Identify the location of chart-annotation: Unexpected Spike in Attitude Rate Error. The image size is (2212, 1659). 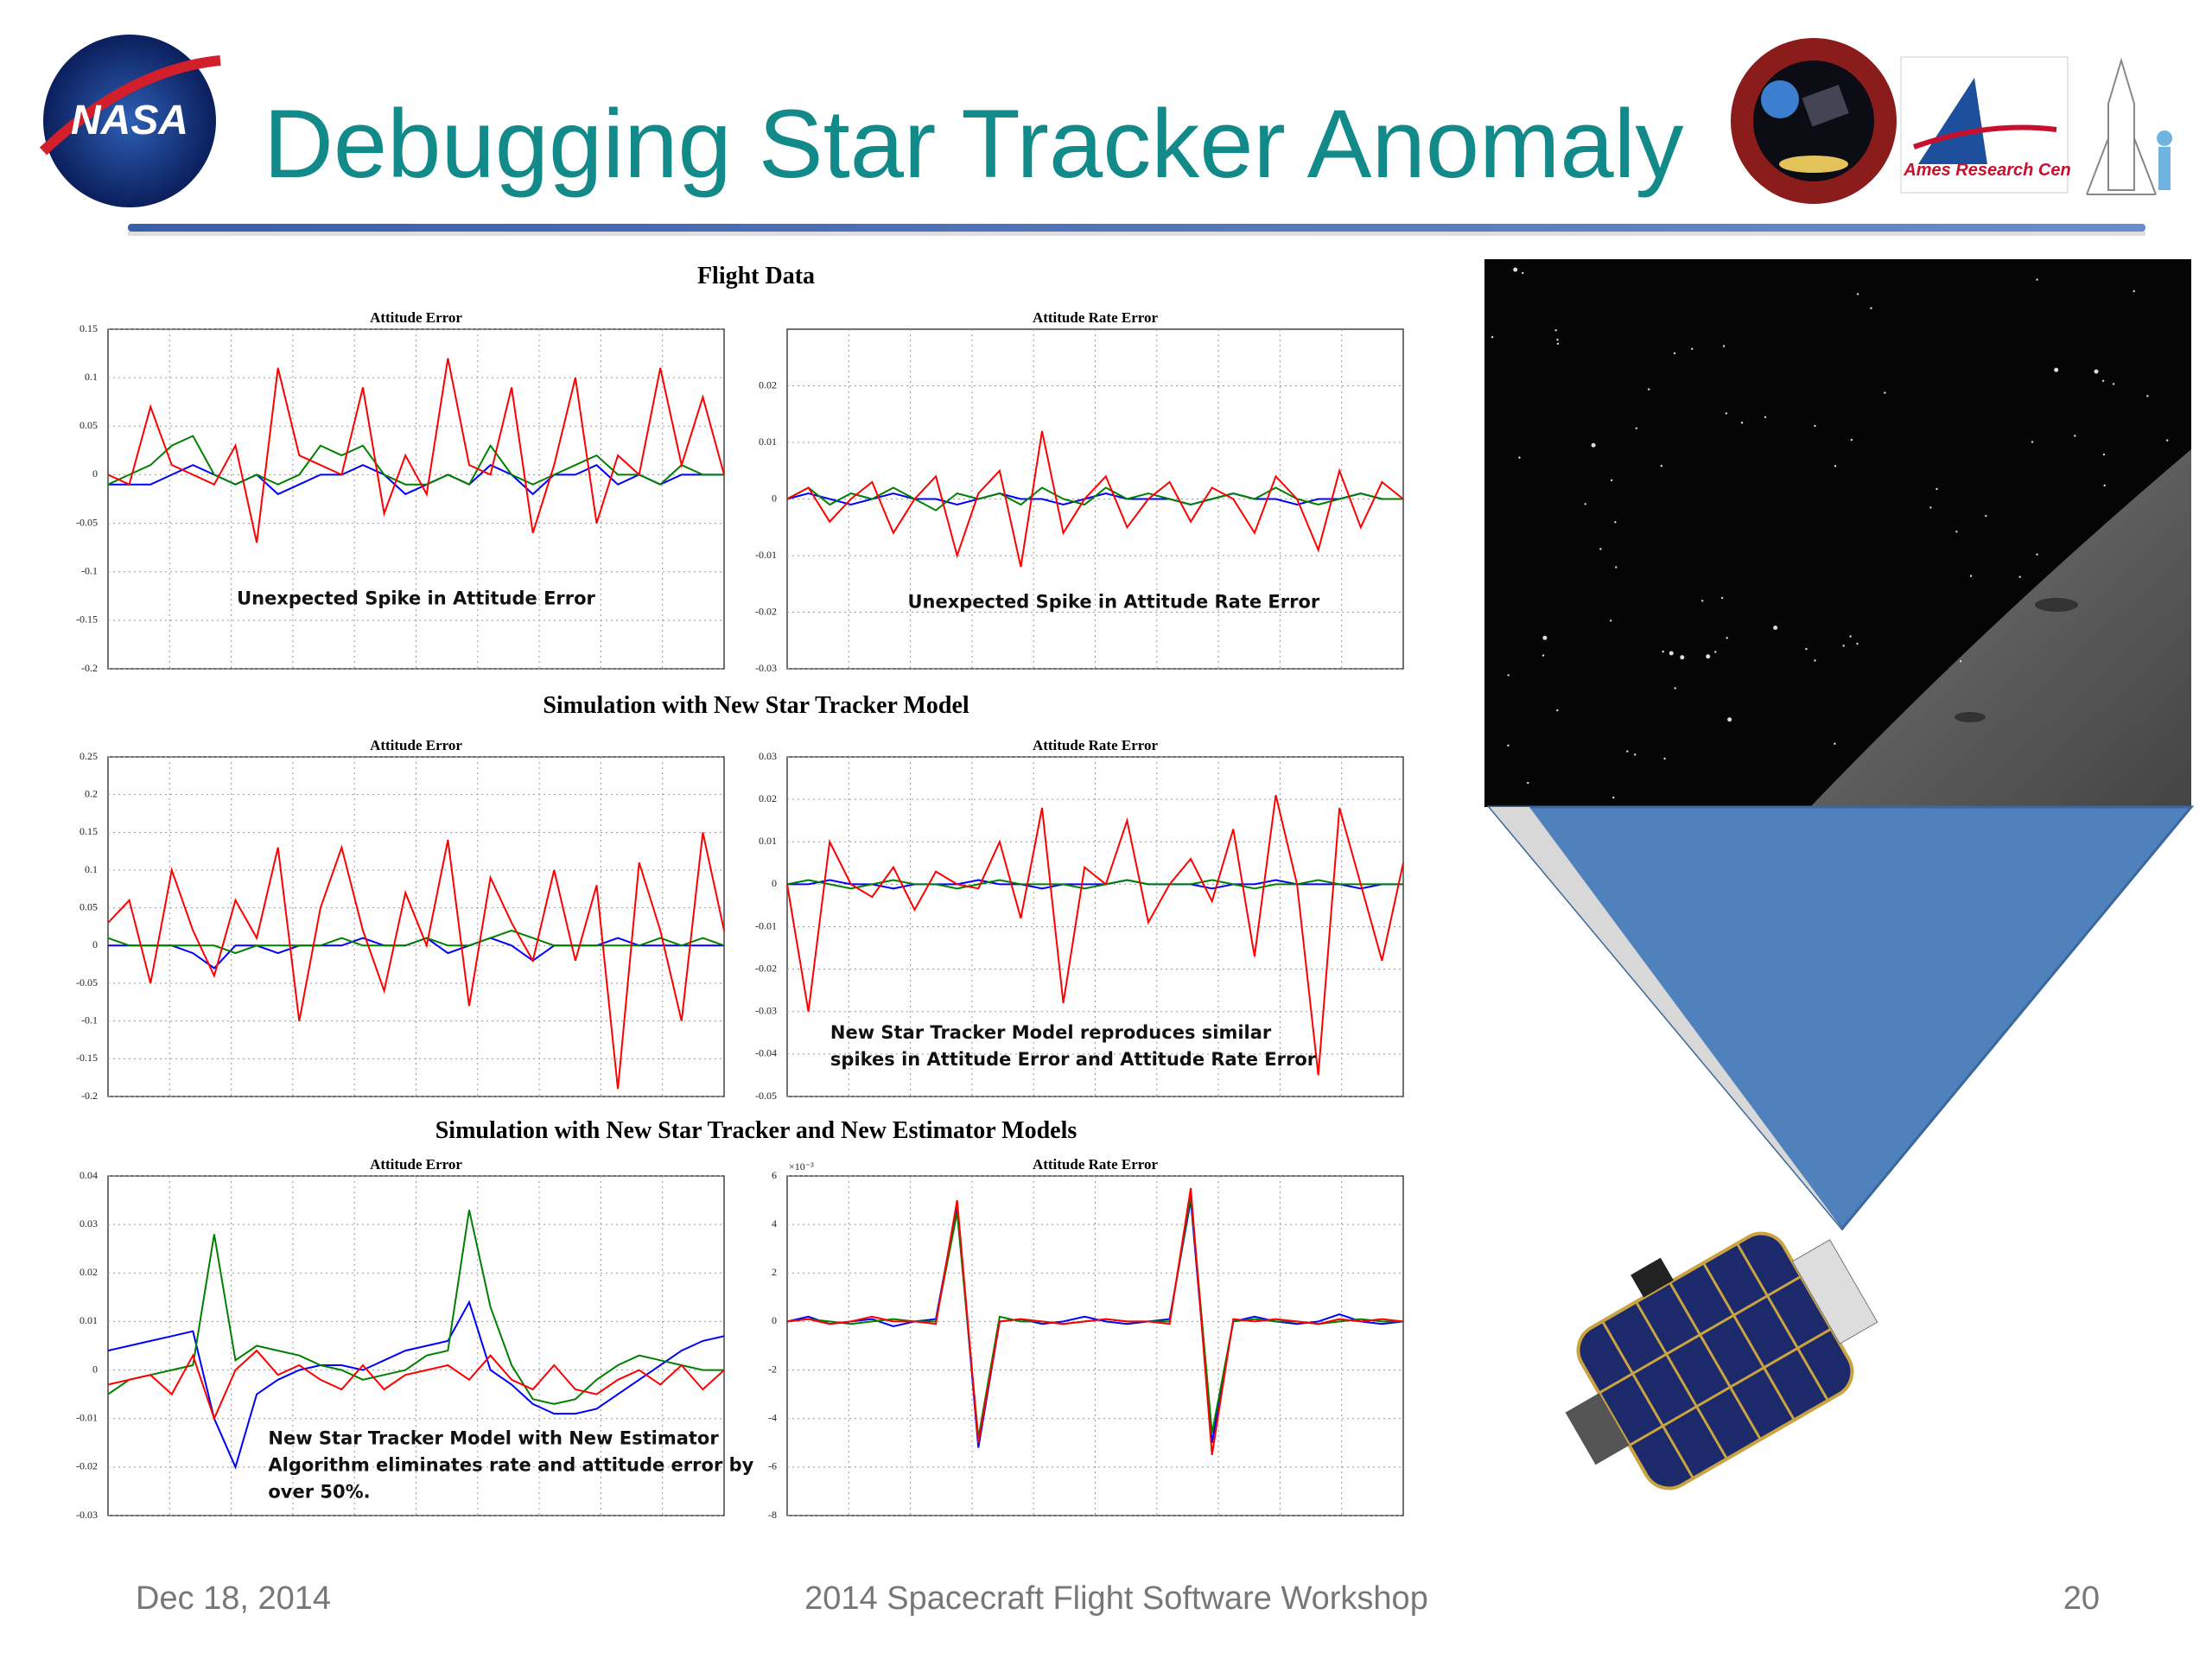
(1113, 601).